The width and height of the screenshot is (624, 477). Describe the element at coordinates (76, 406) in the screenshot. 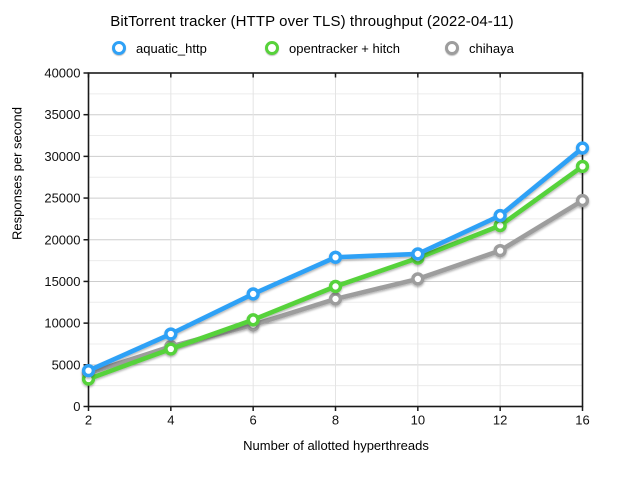

I see `y-tick-label: 0` at that location.